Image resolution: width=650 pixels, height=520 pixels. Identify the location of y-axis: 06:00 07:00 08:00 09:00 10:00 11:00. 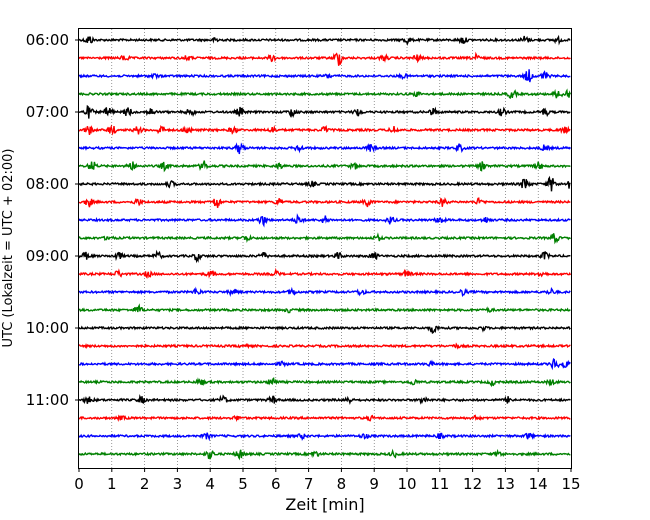
(52, 220).